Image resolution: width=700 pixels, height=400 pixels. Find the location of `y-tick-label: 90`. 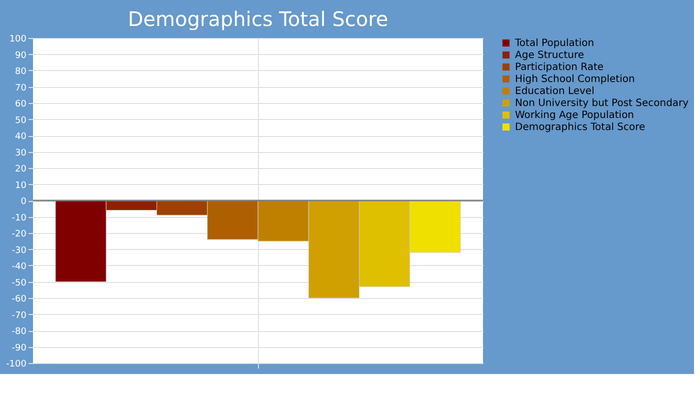

y-tick-label: 90 is located at coordinates (21, 55).